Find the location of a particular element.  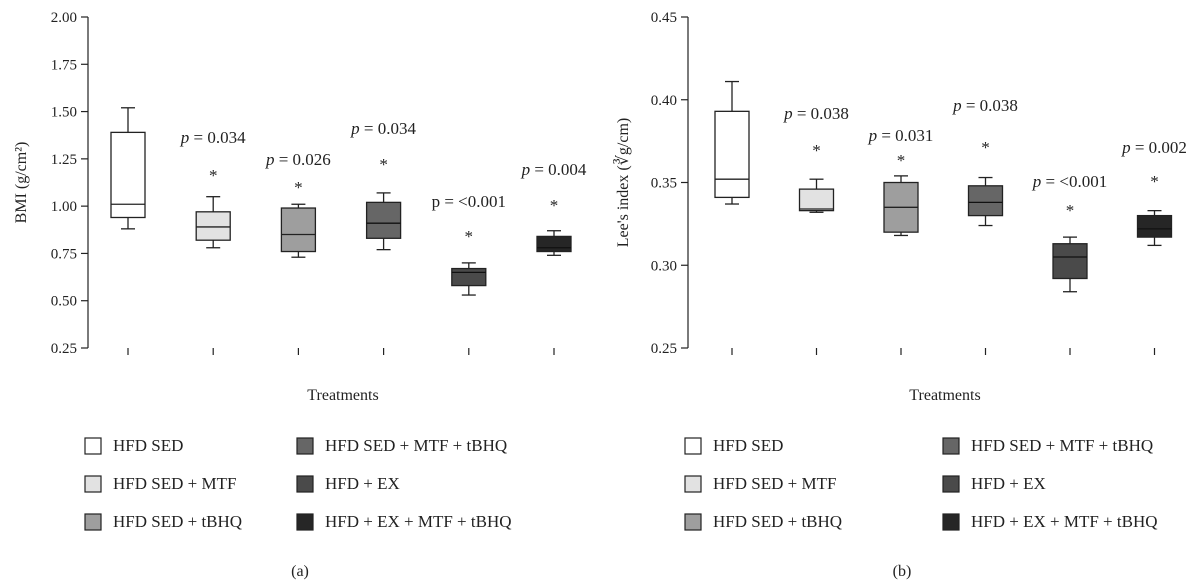

panel-label: (b) is located at coordinates (902, 571).